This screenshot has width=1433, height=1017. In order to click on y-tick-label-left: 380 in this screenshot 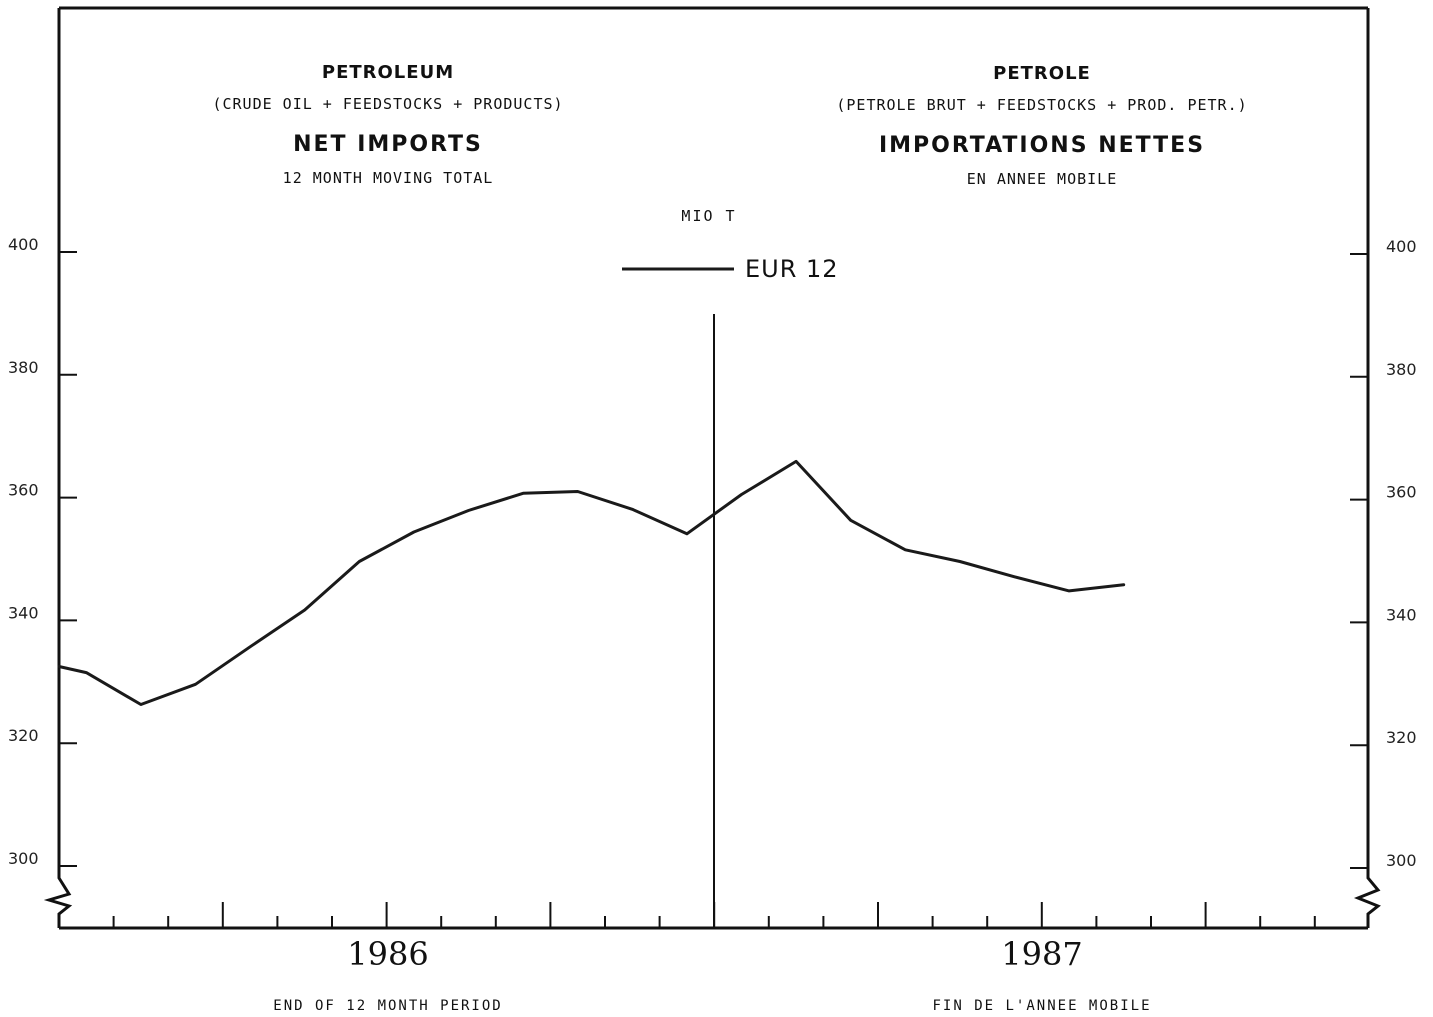, I will do `click(23, 367)`.